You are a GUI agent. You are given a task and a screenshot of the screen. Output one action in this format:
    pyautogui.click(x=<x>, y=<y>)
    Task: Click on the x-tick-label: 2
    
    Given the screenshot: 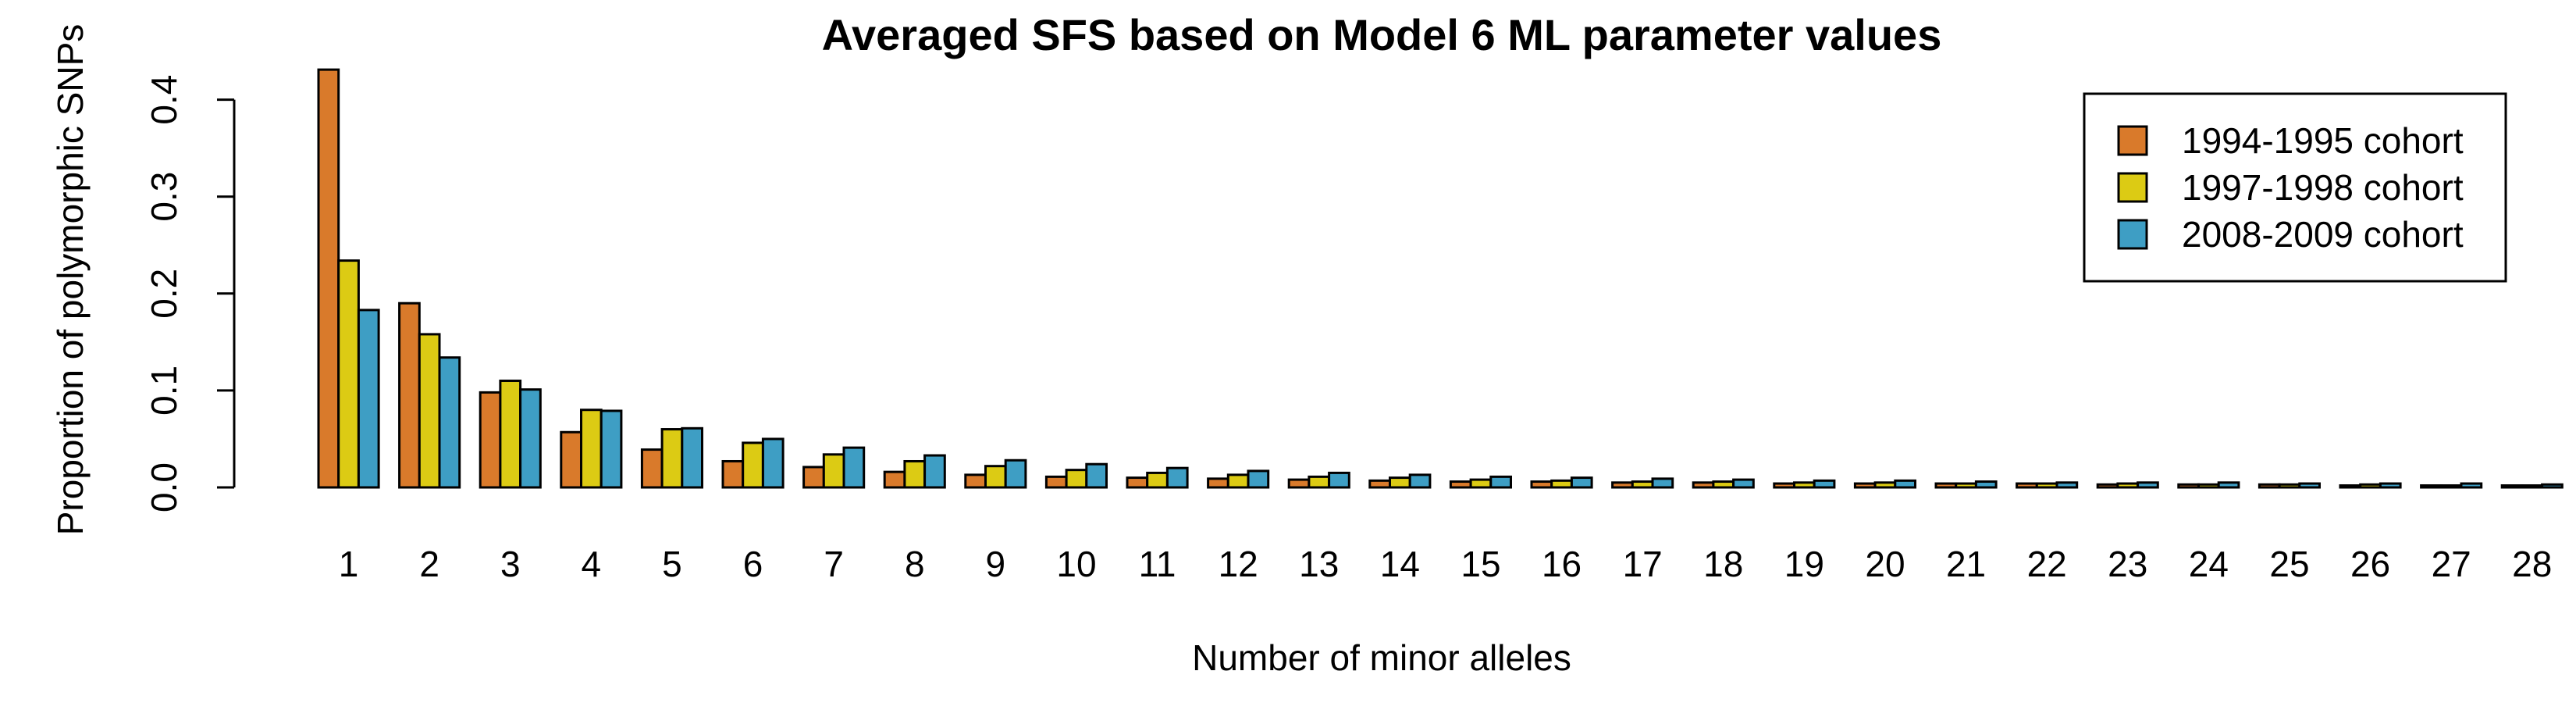 What is the action you would take?
    pyautogui.click(x=429, y=564)
    